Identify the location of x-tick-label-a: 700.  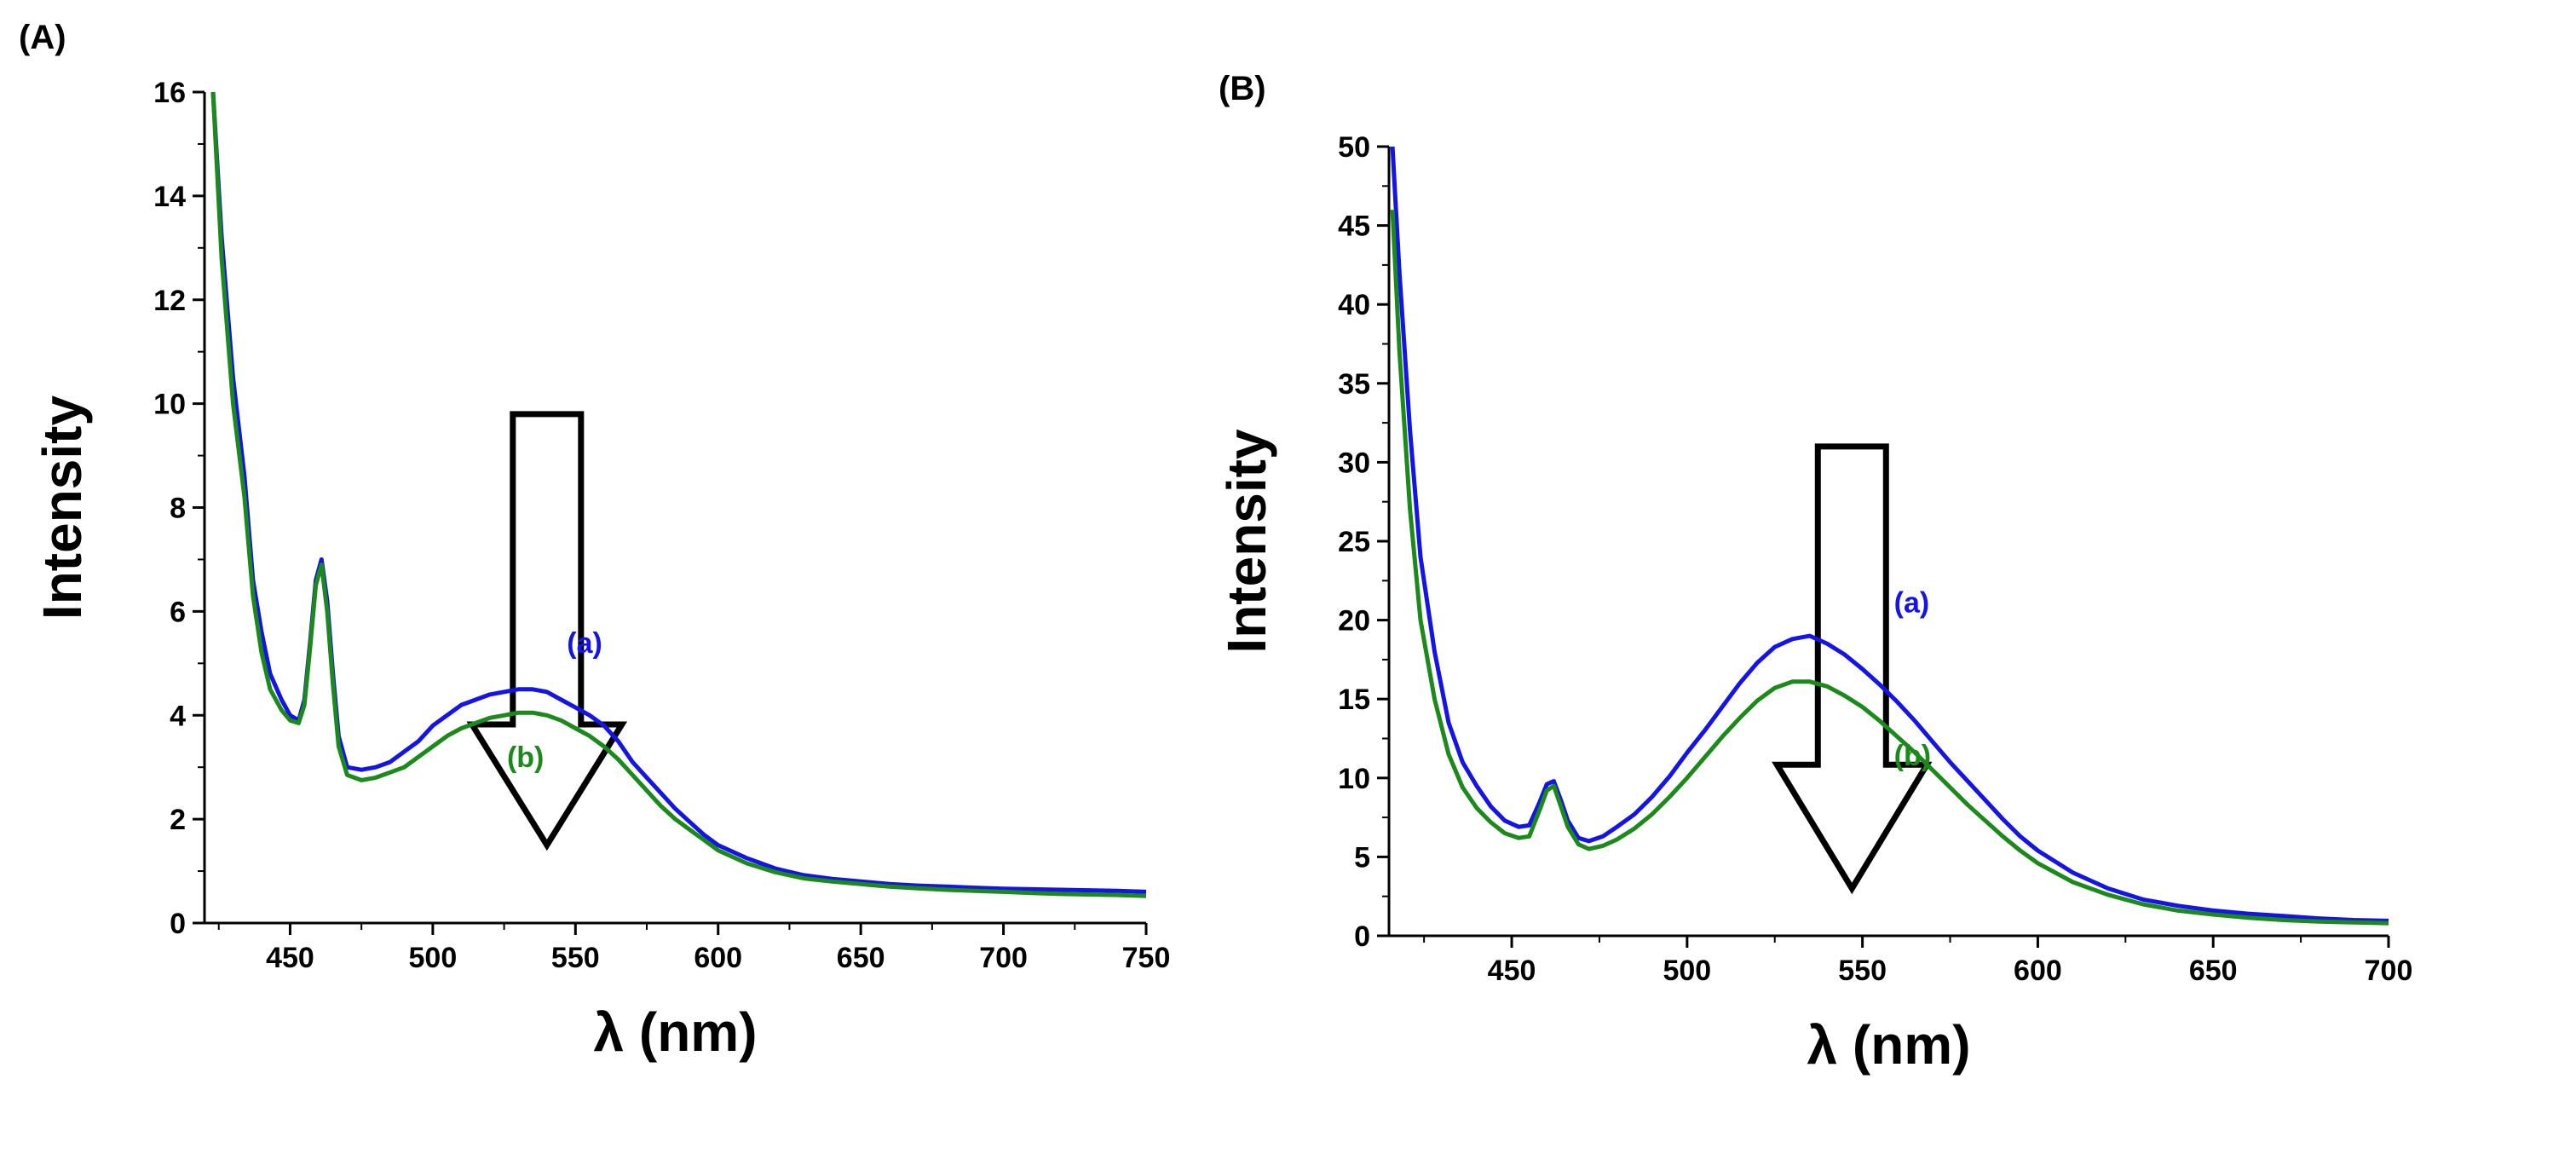
(1003, 958).